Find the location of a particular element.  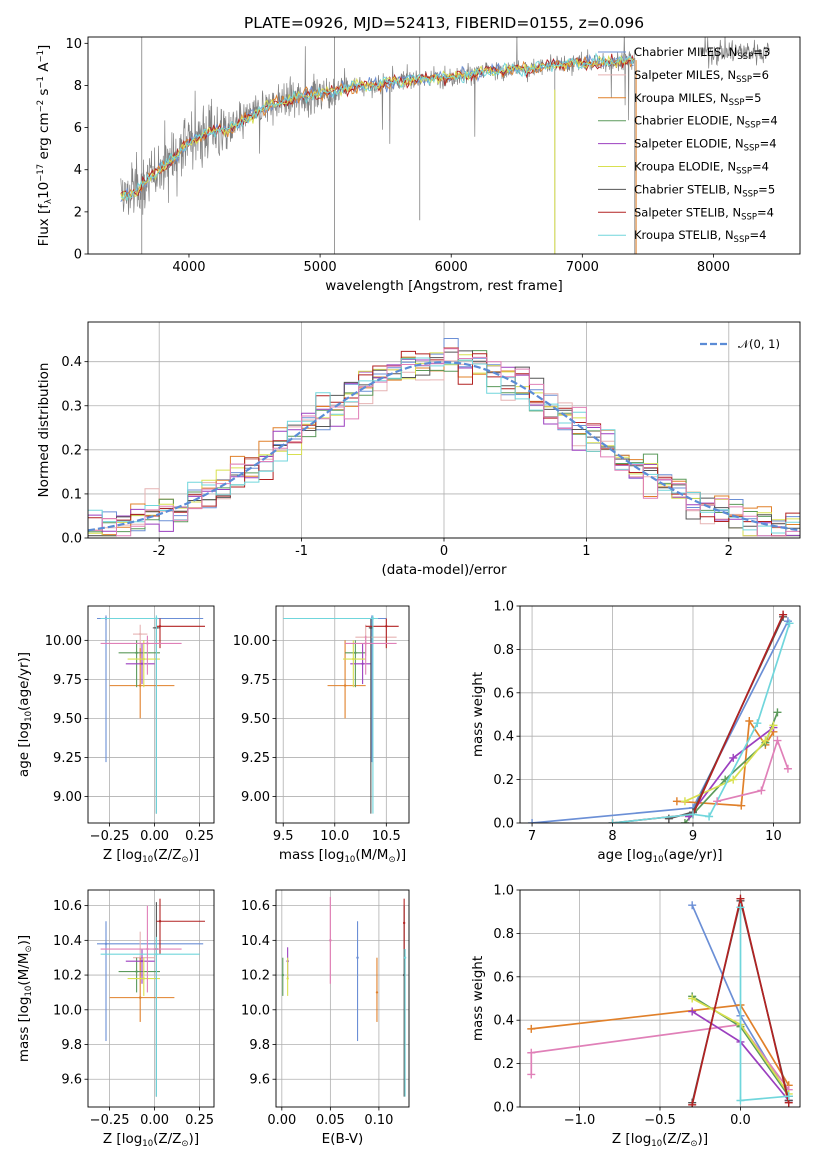

axes-frame is located at coordinates (151, 998).